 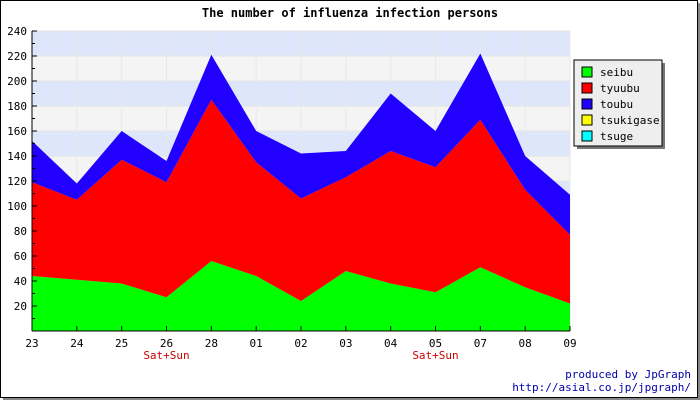 What do you see at coordinates (630, 120) in the screenshot?
I see `legend-label: tsukigase` at bounding box center [630, 120].